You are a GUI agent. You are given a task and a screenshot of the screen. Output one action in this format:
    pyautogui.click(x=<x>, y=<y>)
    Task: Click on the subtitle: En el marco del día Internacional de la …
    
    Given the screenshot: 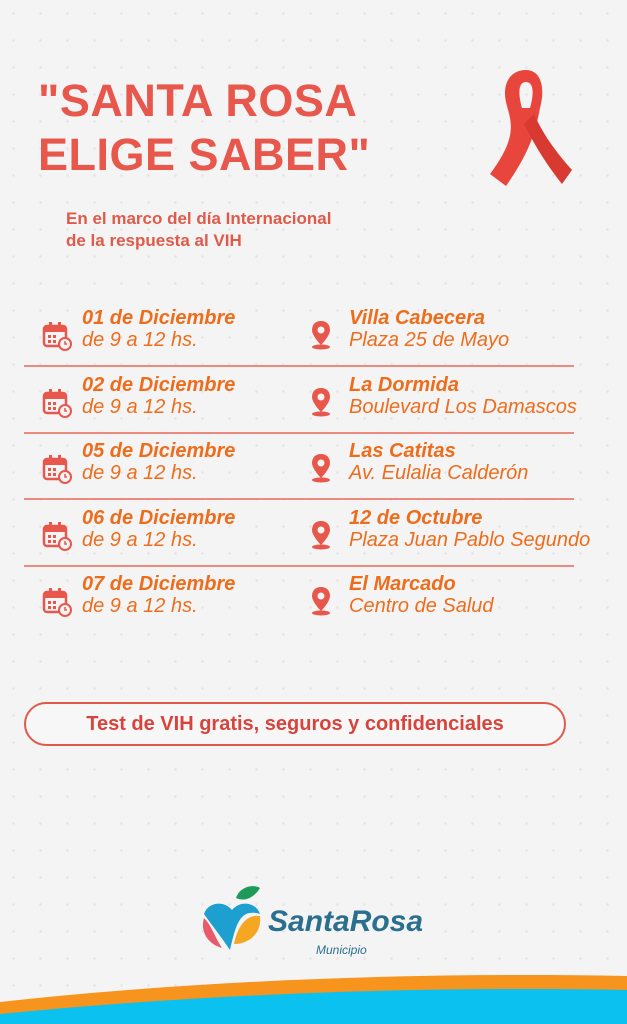 What is the action you would take?
    pyautogui.click(x=198, y=230)
    